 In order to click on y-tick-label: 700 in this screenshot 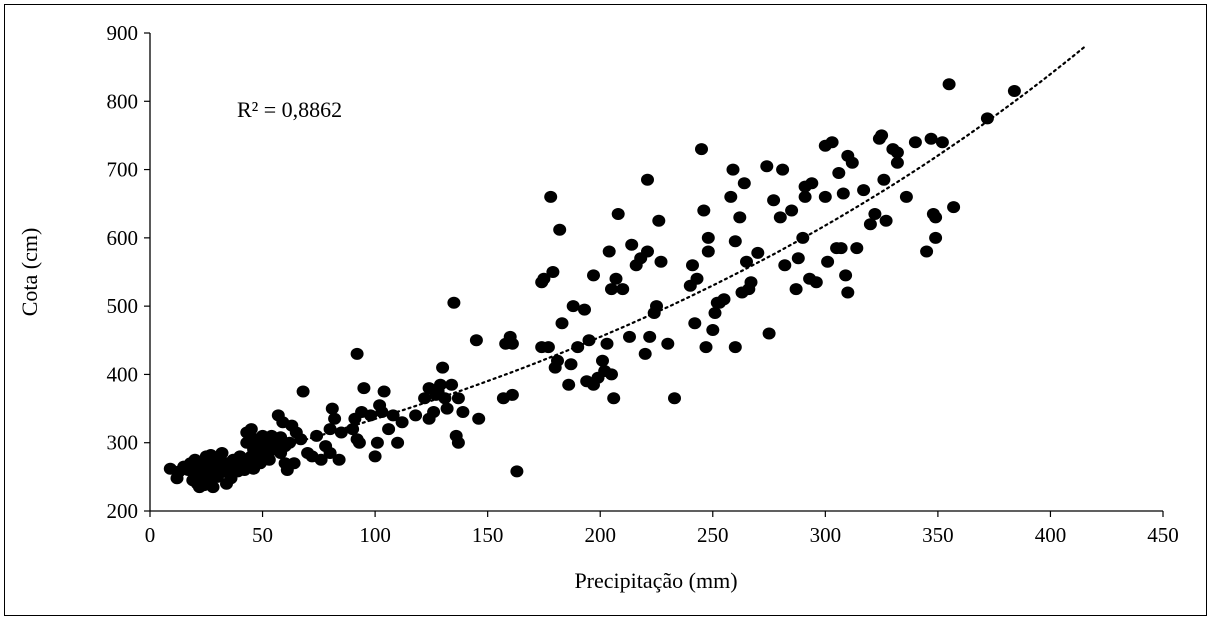, I will do `click(123, 170)`.